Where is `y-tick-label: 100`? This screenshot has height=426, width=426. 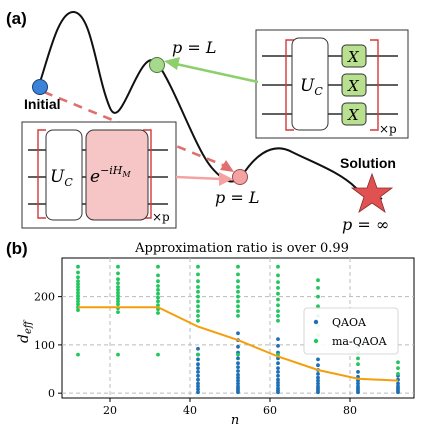
y-tick-label: 100 is located at coordinates (44, 345).